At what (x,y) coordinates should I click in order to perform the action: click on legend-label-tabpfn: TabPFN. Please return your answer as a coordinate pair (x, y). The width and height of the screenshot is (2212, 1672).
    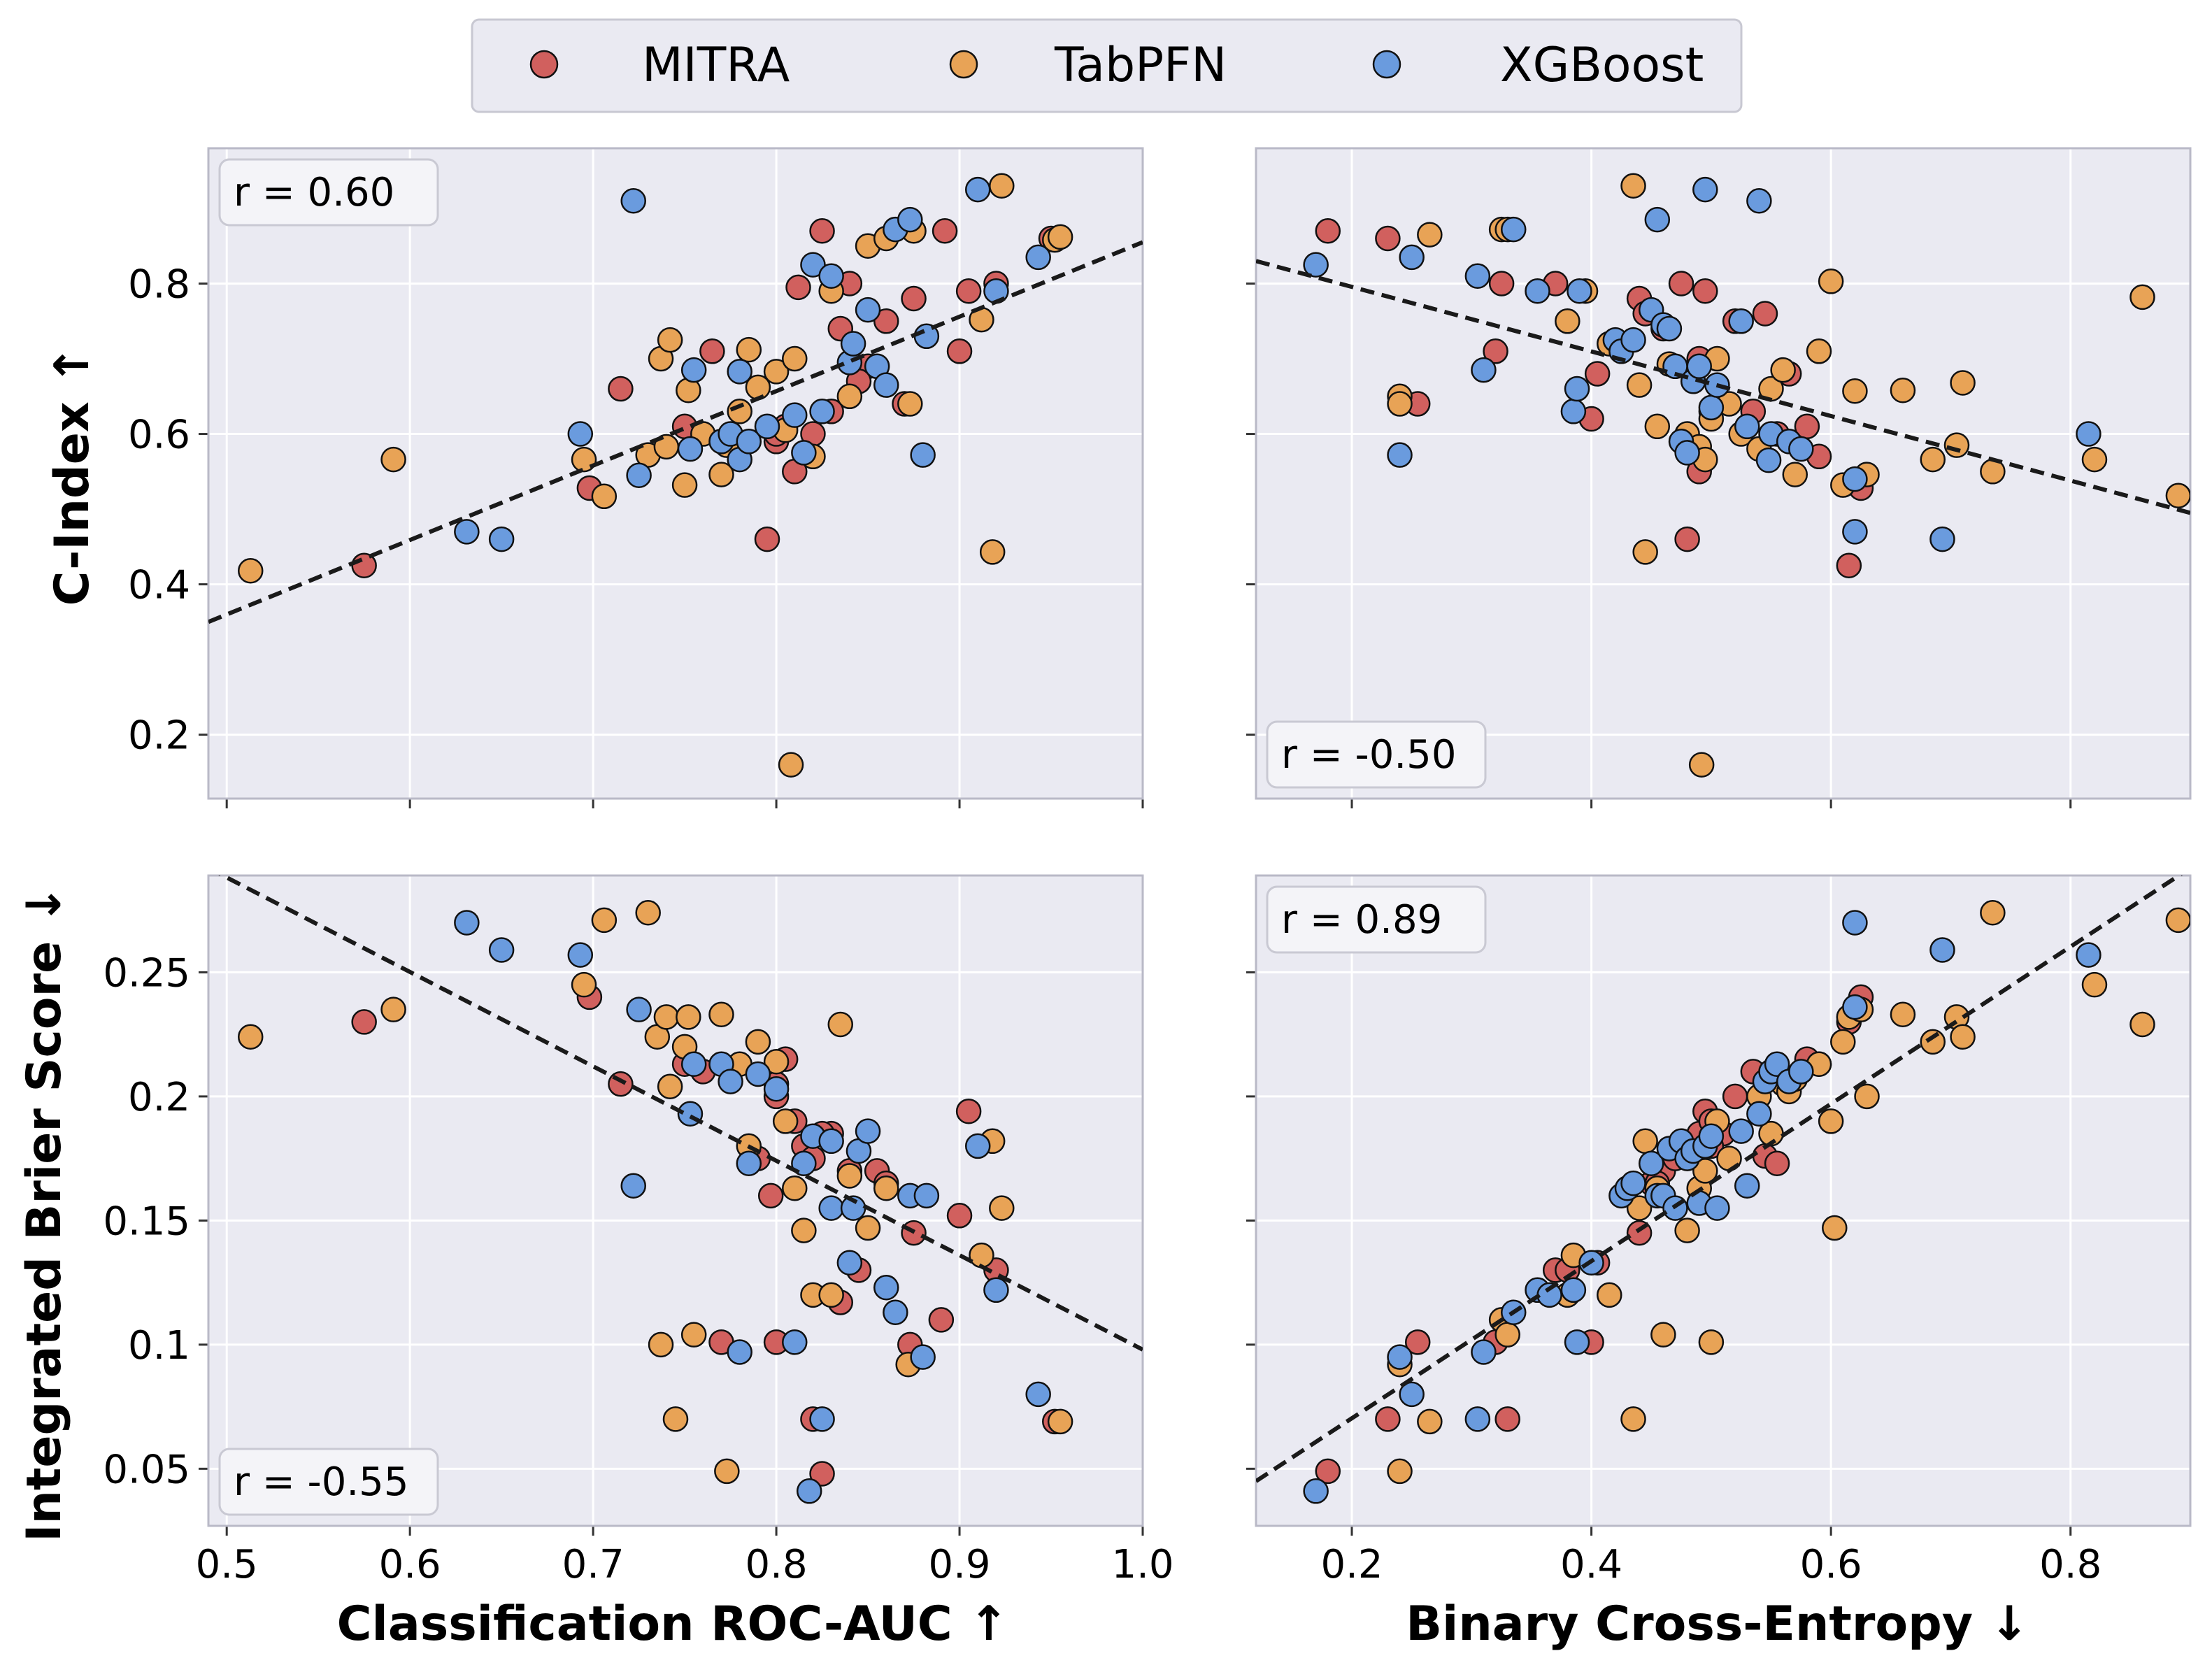
    Looking at the image, I should click on (1140, 65).